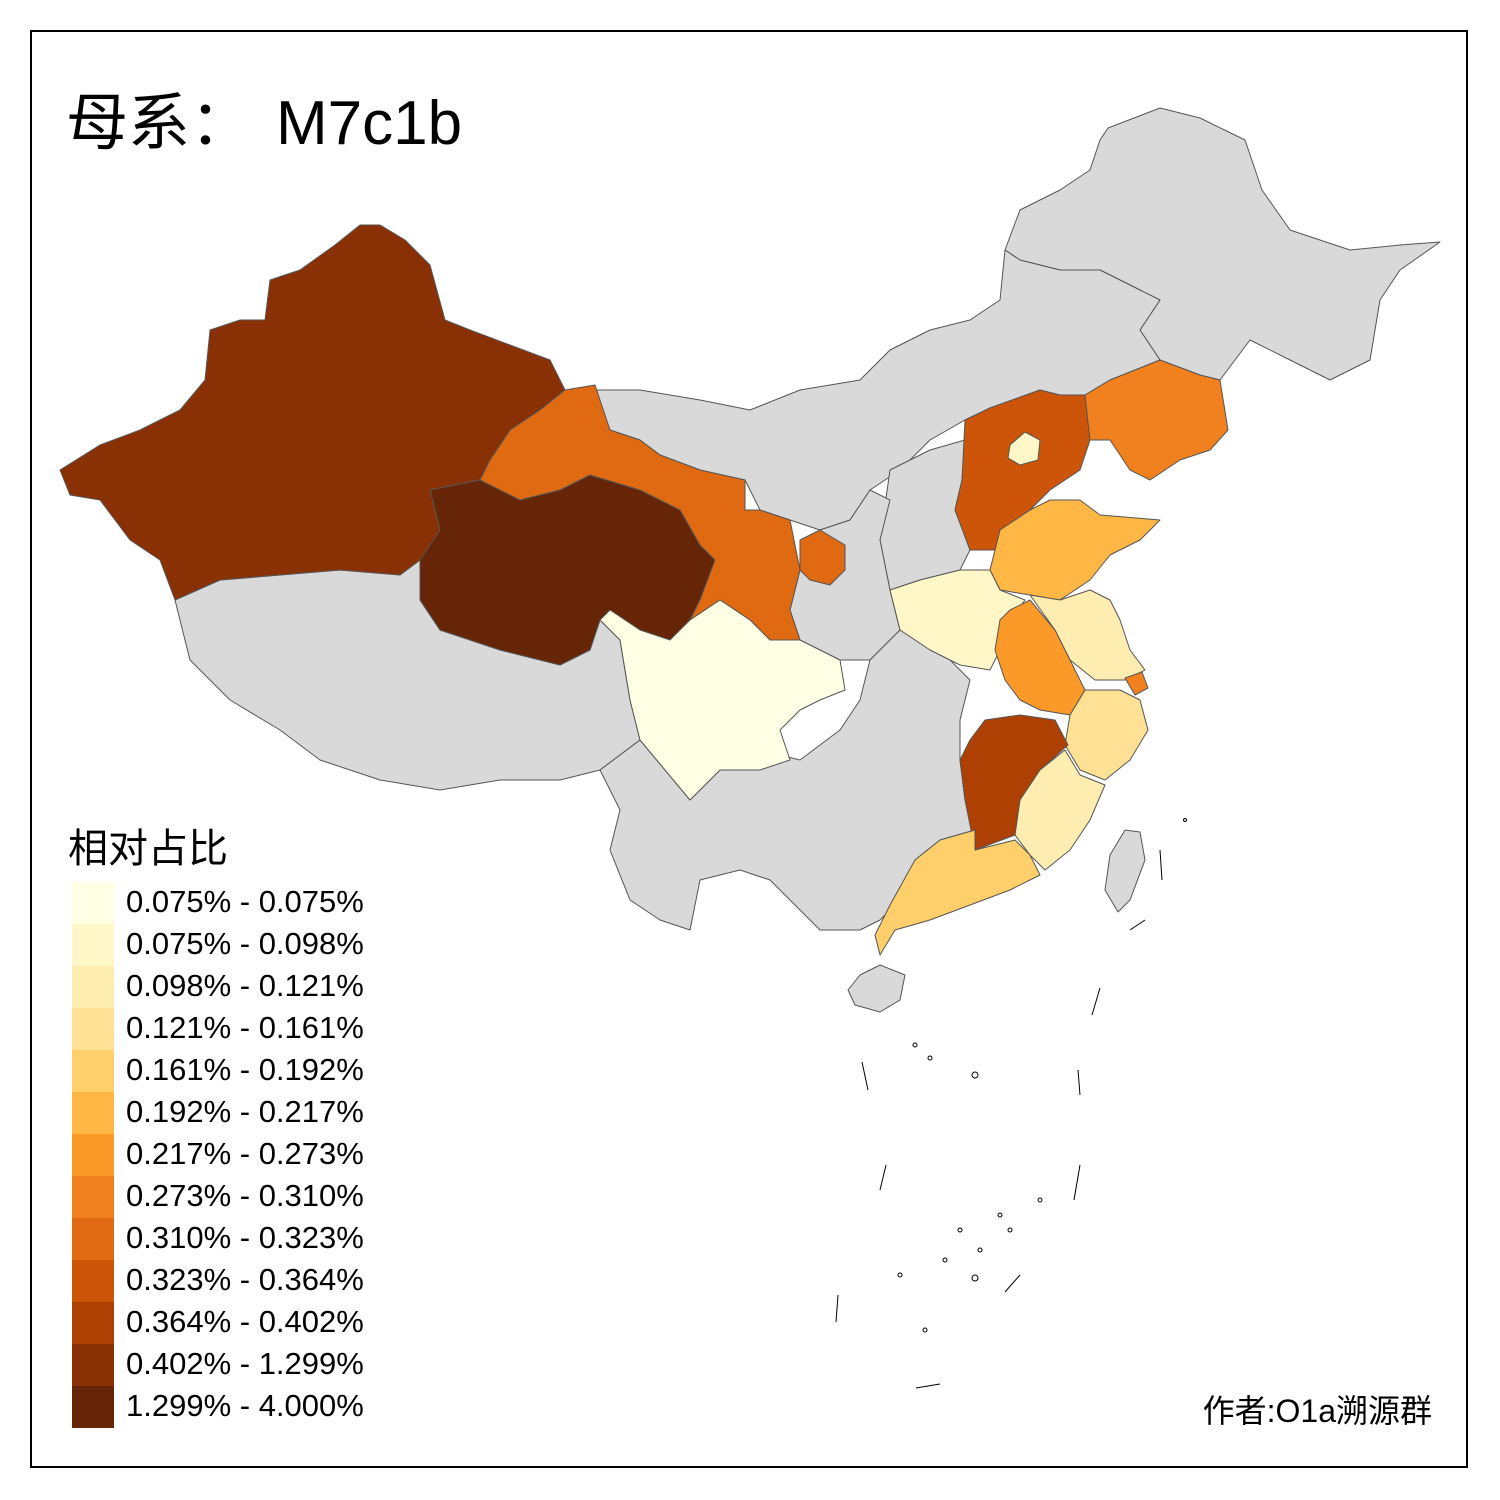 The width and height of the screenshot is (1500, 1500). What do you see at coordinates (312, 412) in the screenshot?
I see `region-xinjiang` at bounding box center [312, 412].